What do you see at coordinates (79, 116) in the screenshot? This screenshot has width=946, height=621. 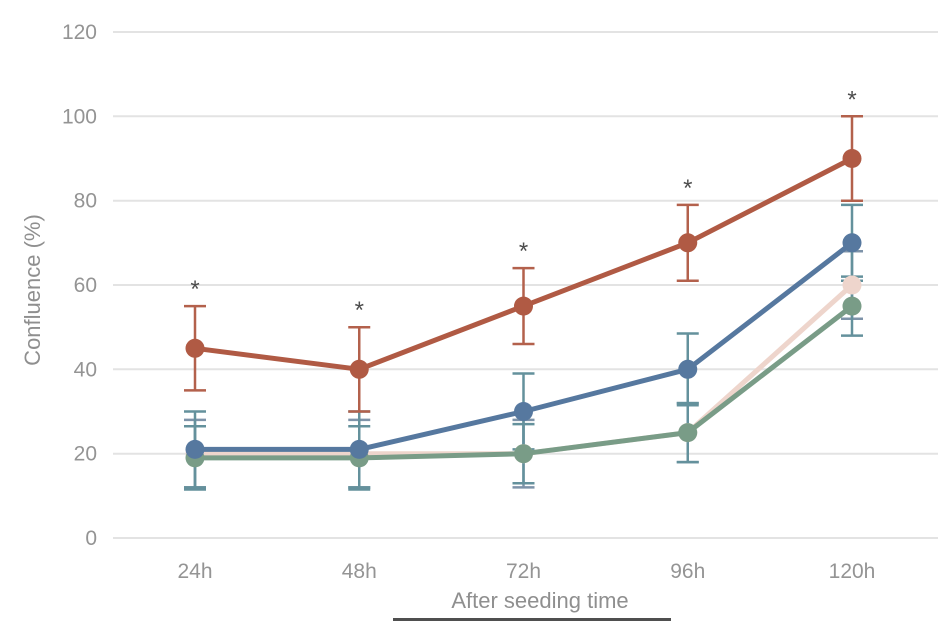 I see `y-tick-label: 100` at bounding box center [79, 116].